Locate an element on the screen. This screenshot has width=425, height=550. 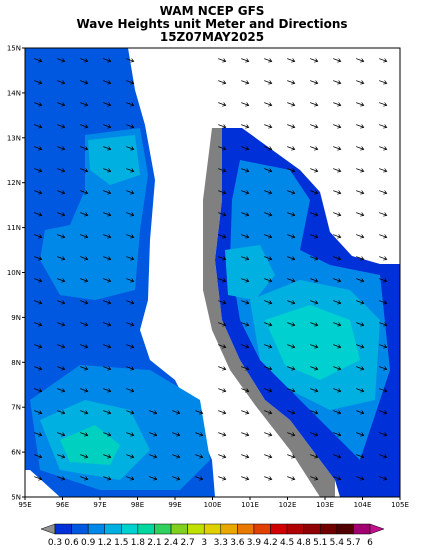
lat-label: 9N is located at coordinates (16, 318).